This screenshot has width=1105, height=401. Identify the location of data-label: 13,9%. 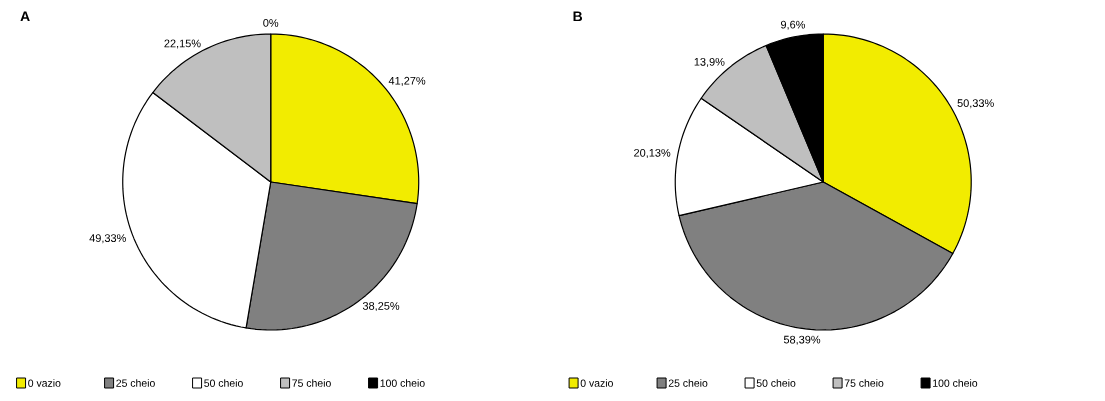
(709, 62).